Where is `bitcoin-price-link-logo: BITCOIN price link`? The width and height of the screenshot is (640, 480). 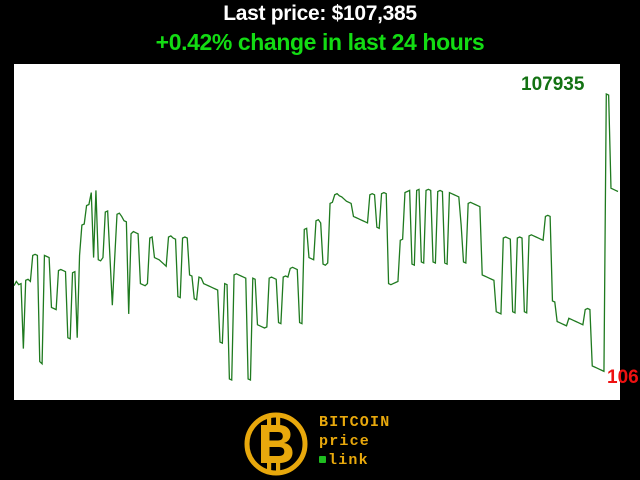
bitcoin-price-link-logo: BITCOIN price link is located at coordinates (328, 443).